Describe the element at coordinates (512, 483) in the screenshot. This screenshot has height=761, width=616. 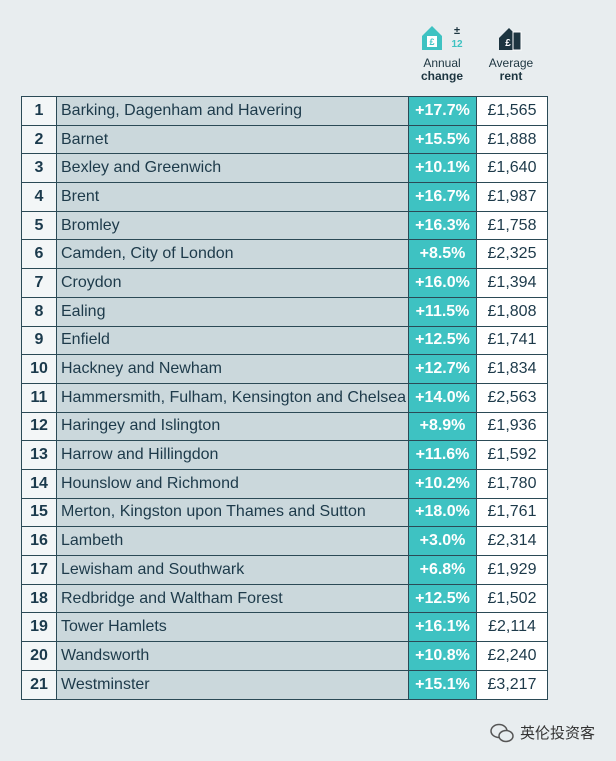
I see `rent-cell: £1,780` at that location.